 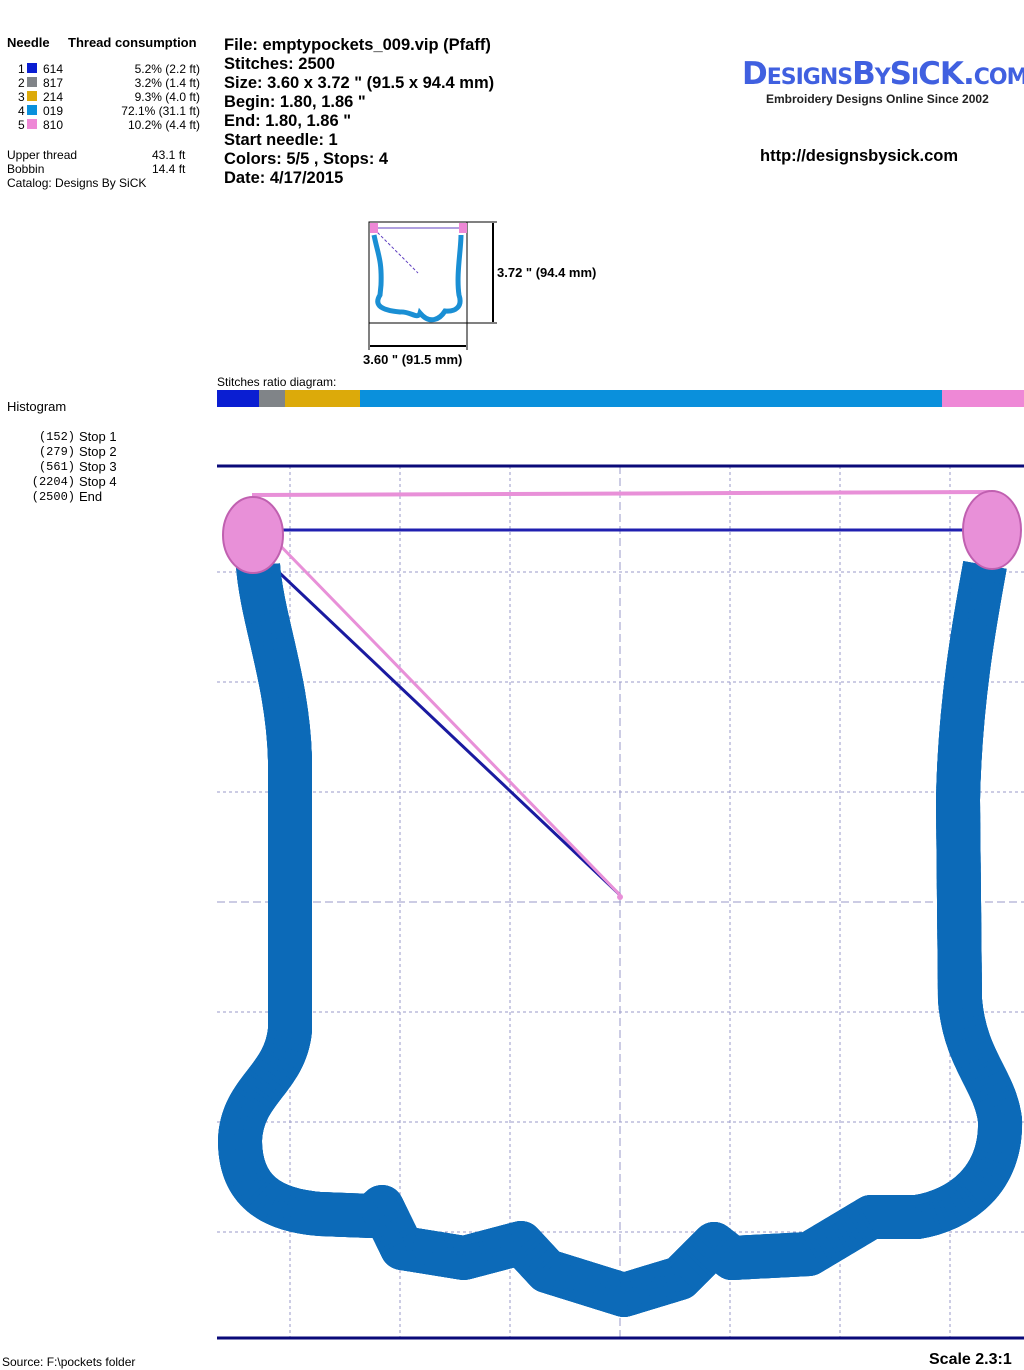 I want to click on stop-count: (152), so click(x=56, y=437).